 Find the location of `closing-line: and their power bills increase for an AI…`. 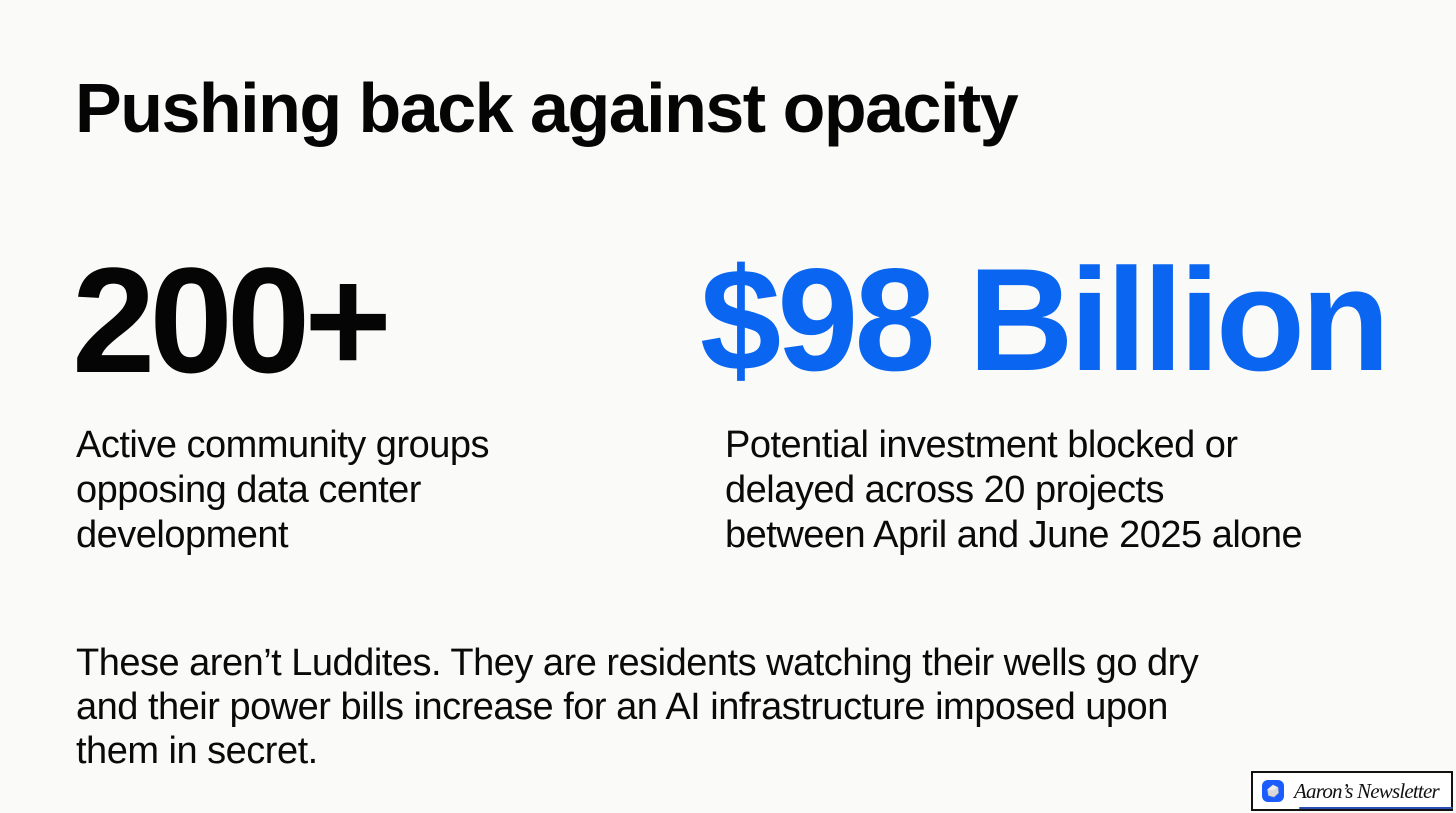

closing-line: and their power bills increase for an AI… is located at coordinates (622, 707).